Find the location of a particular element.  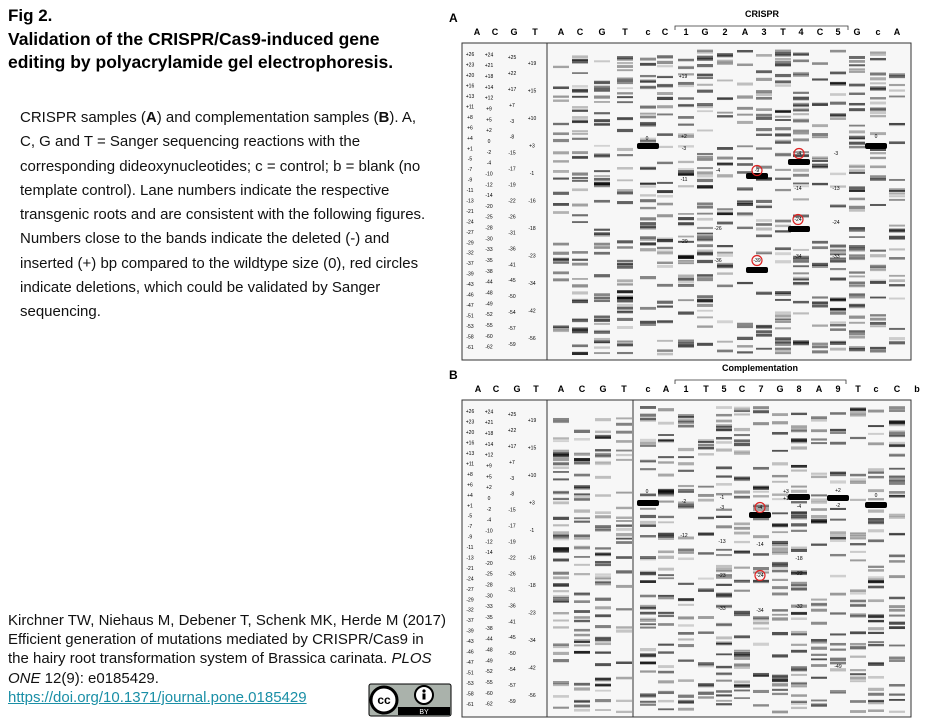

ladder-label: +17 is located at coordinates (512, 447).